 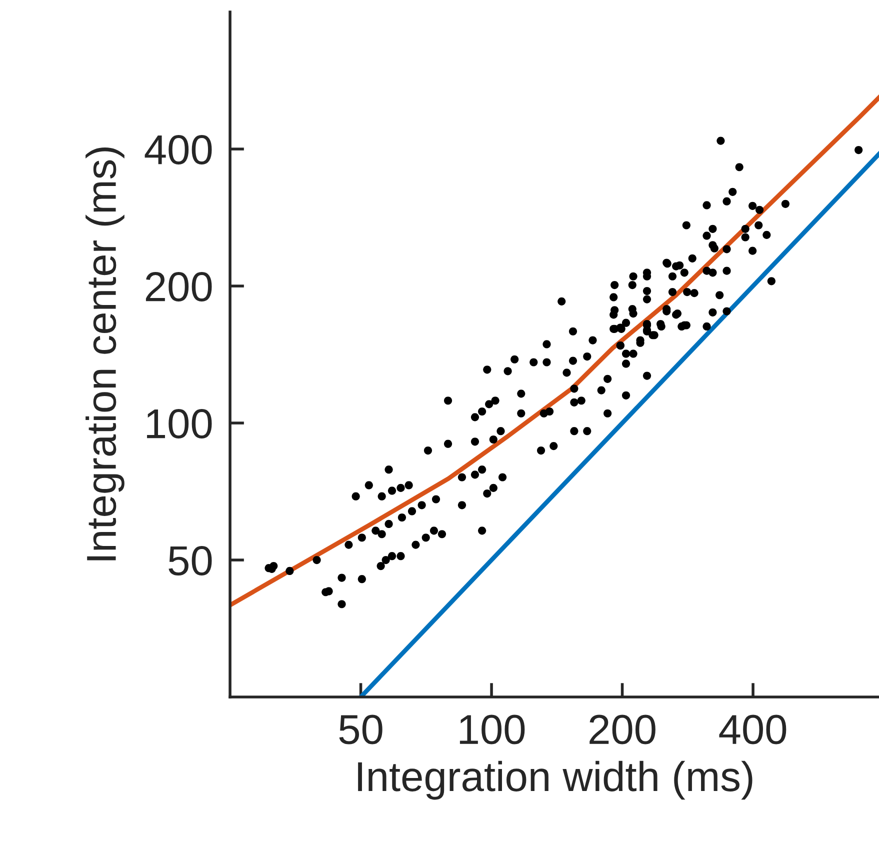 I want to click on y-tick-label: 100, so click(x=179, y=424).